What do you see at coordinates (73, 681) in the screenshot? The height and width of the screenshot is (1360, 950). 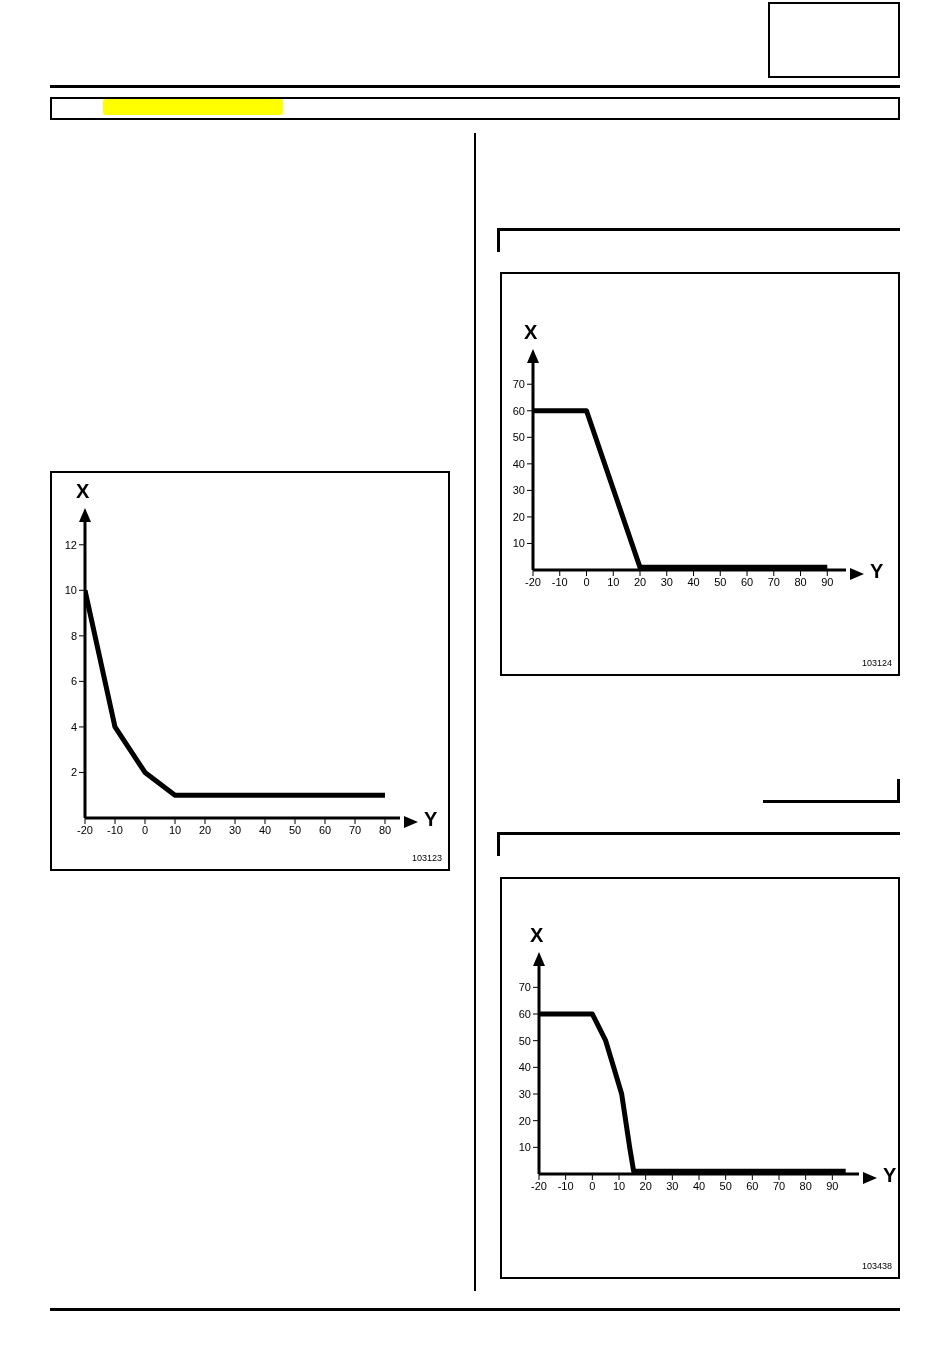 I see `y-tick-label: 6` at bounding box center [73, 681].